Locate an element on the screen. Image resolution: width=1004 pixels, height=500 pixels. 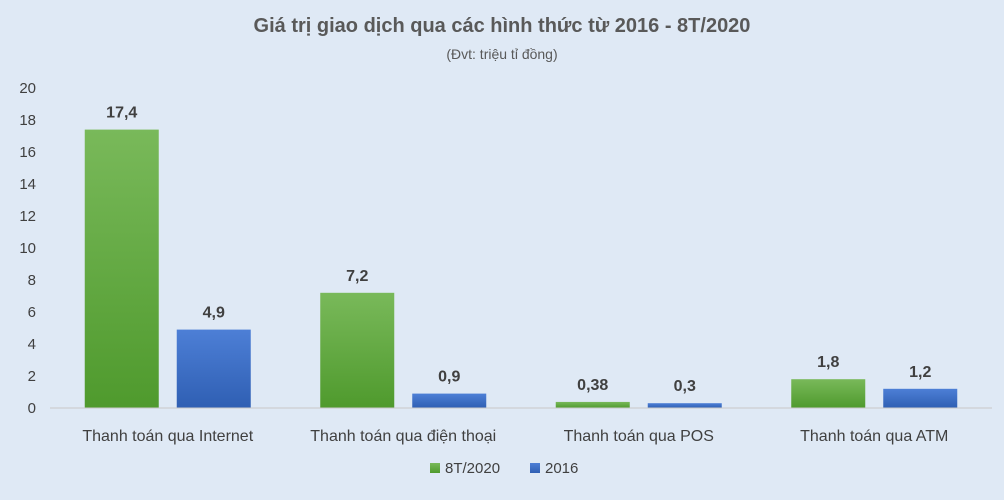
legend: 8T/2020 2016 is located at coordinates (504, 468).